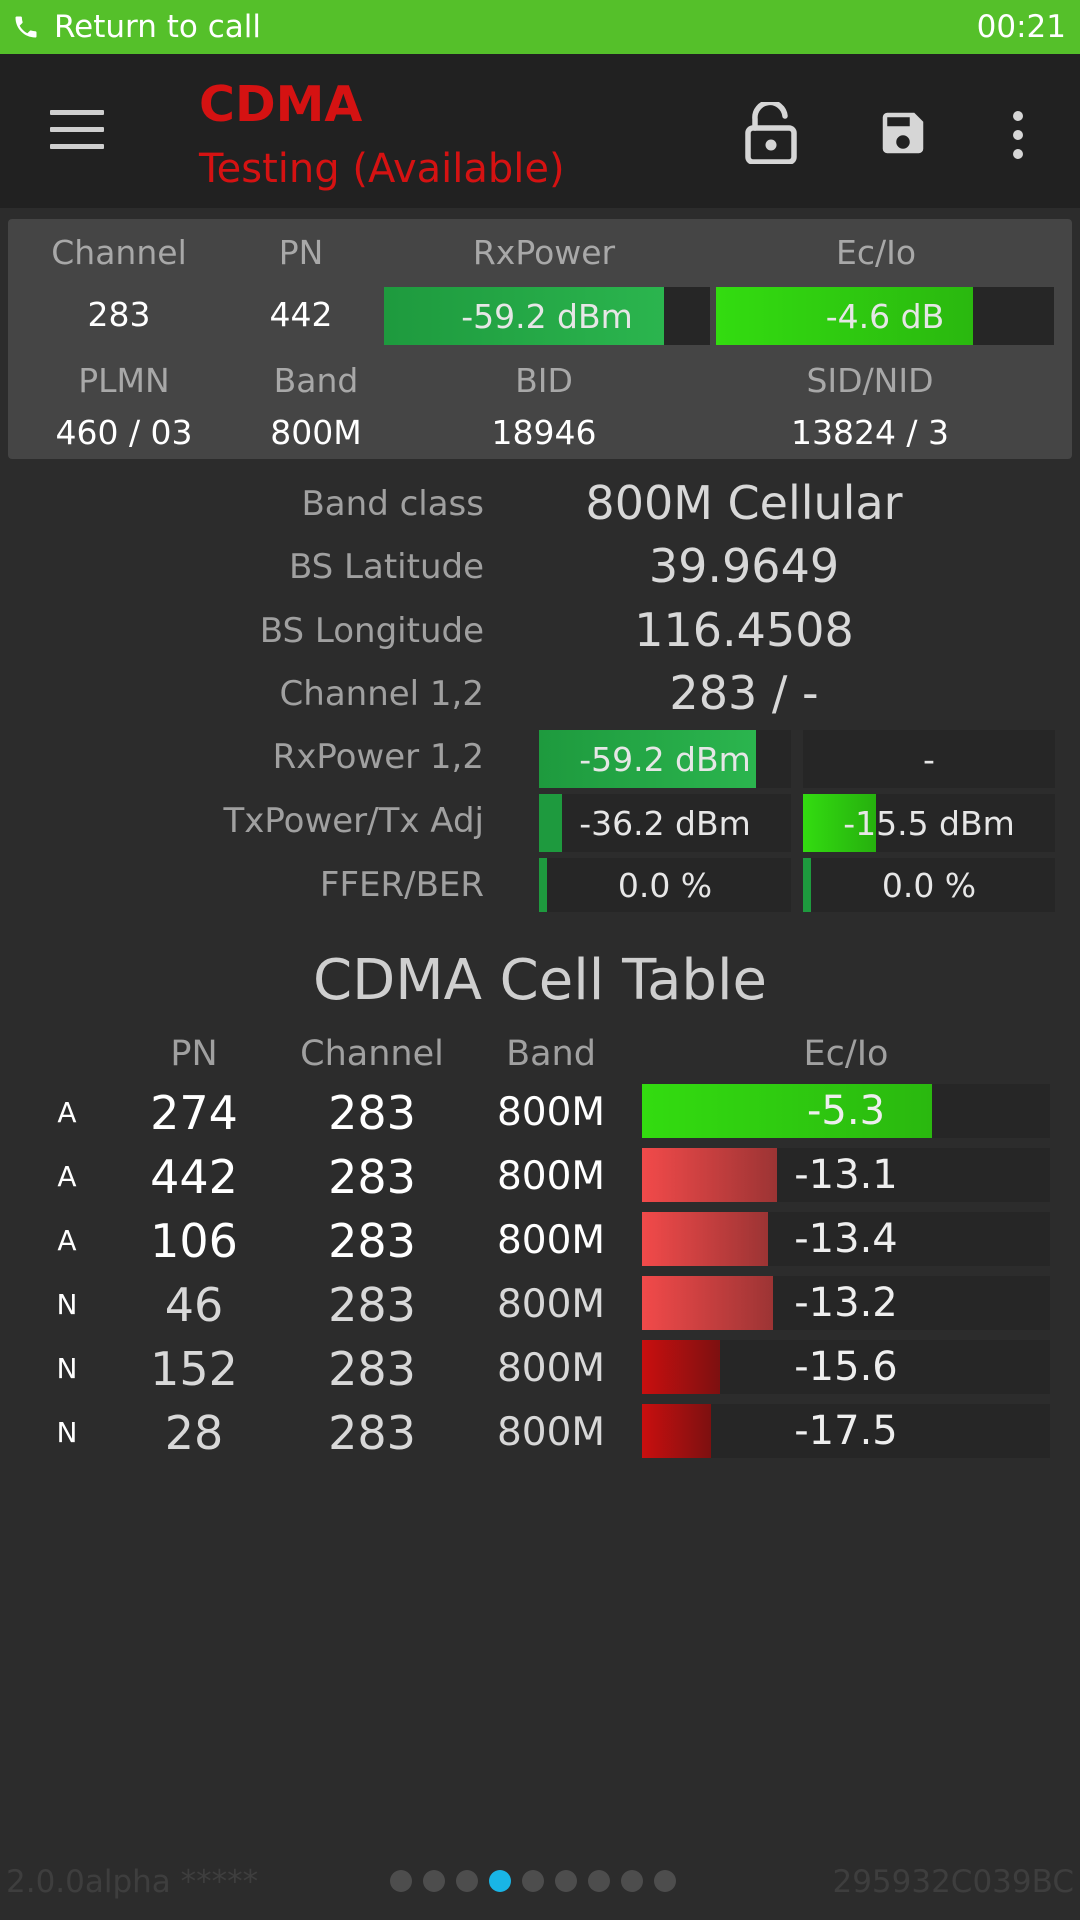 This screenshot has height=1920, width=1080. I want to click on status-subtitle: Testing (Available), so click(382, 169).